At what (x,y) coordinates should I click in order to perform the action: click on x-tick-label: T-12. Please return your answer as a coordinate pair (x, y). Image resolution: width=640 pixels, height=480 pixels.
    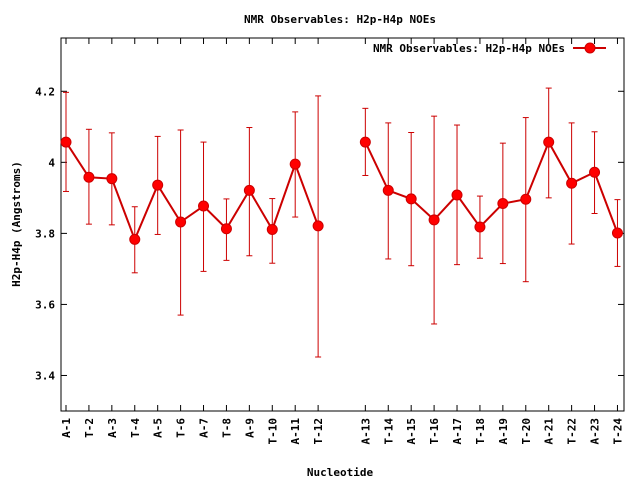
    Looking at the image, I should click on (318, 431).